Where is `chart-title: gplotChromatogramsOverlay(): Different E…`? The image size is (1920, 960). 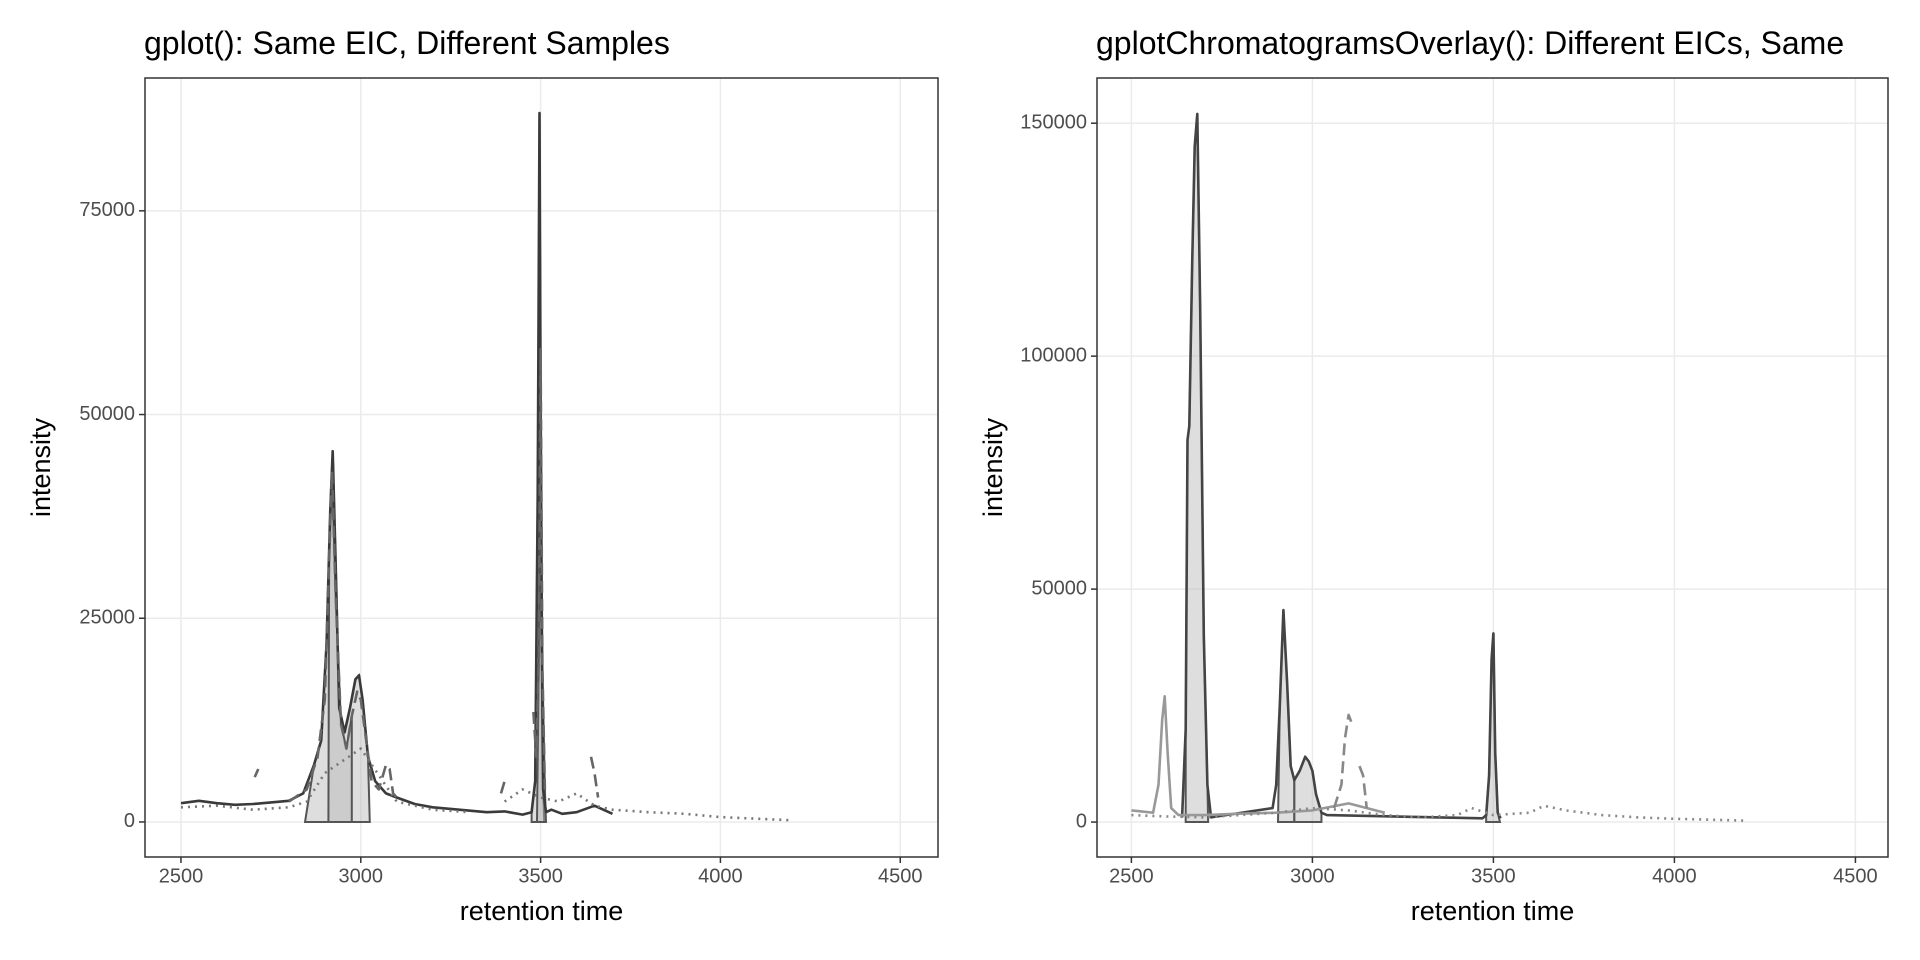
chart-title: gplotChromatogramsOverlay(): Different E… is located at coordinates (1470, 43).